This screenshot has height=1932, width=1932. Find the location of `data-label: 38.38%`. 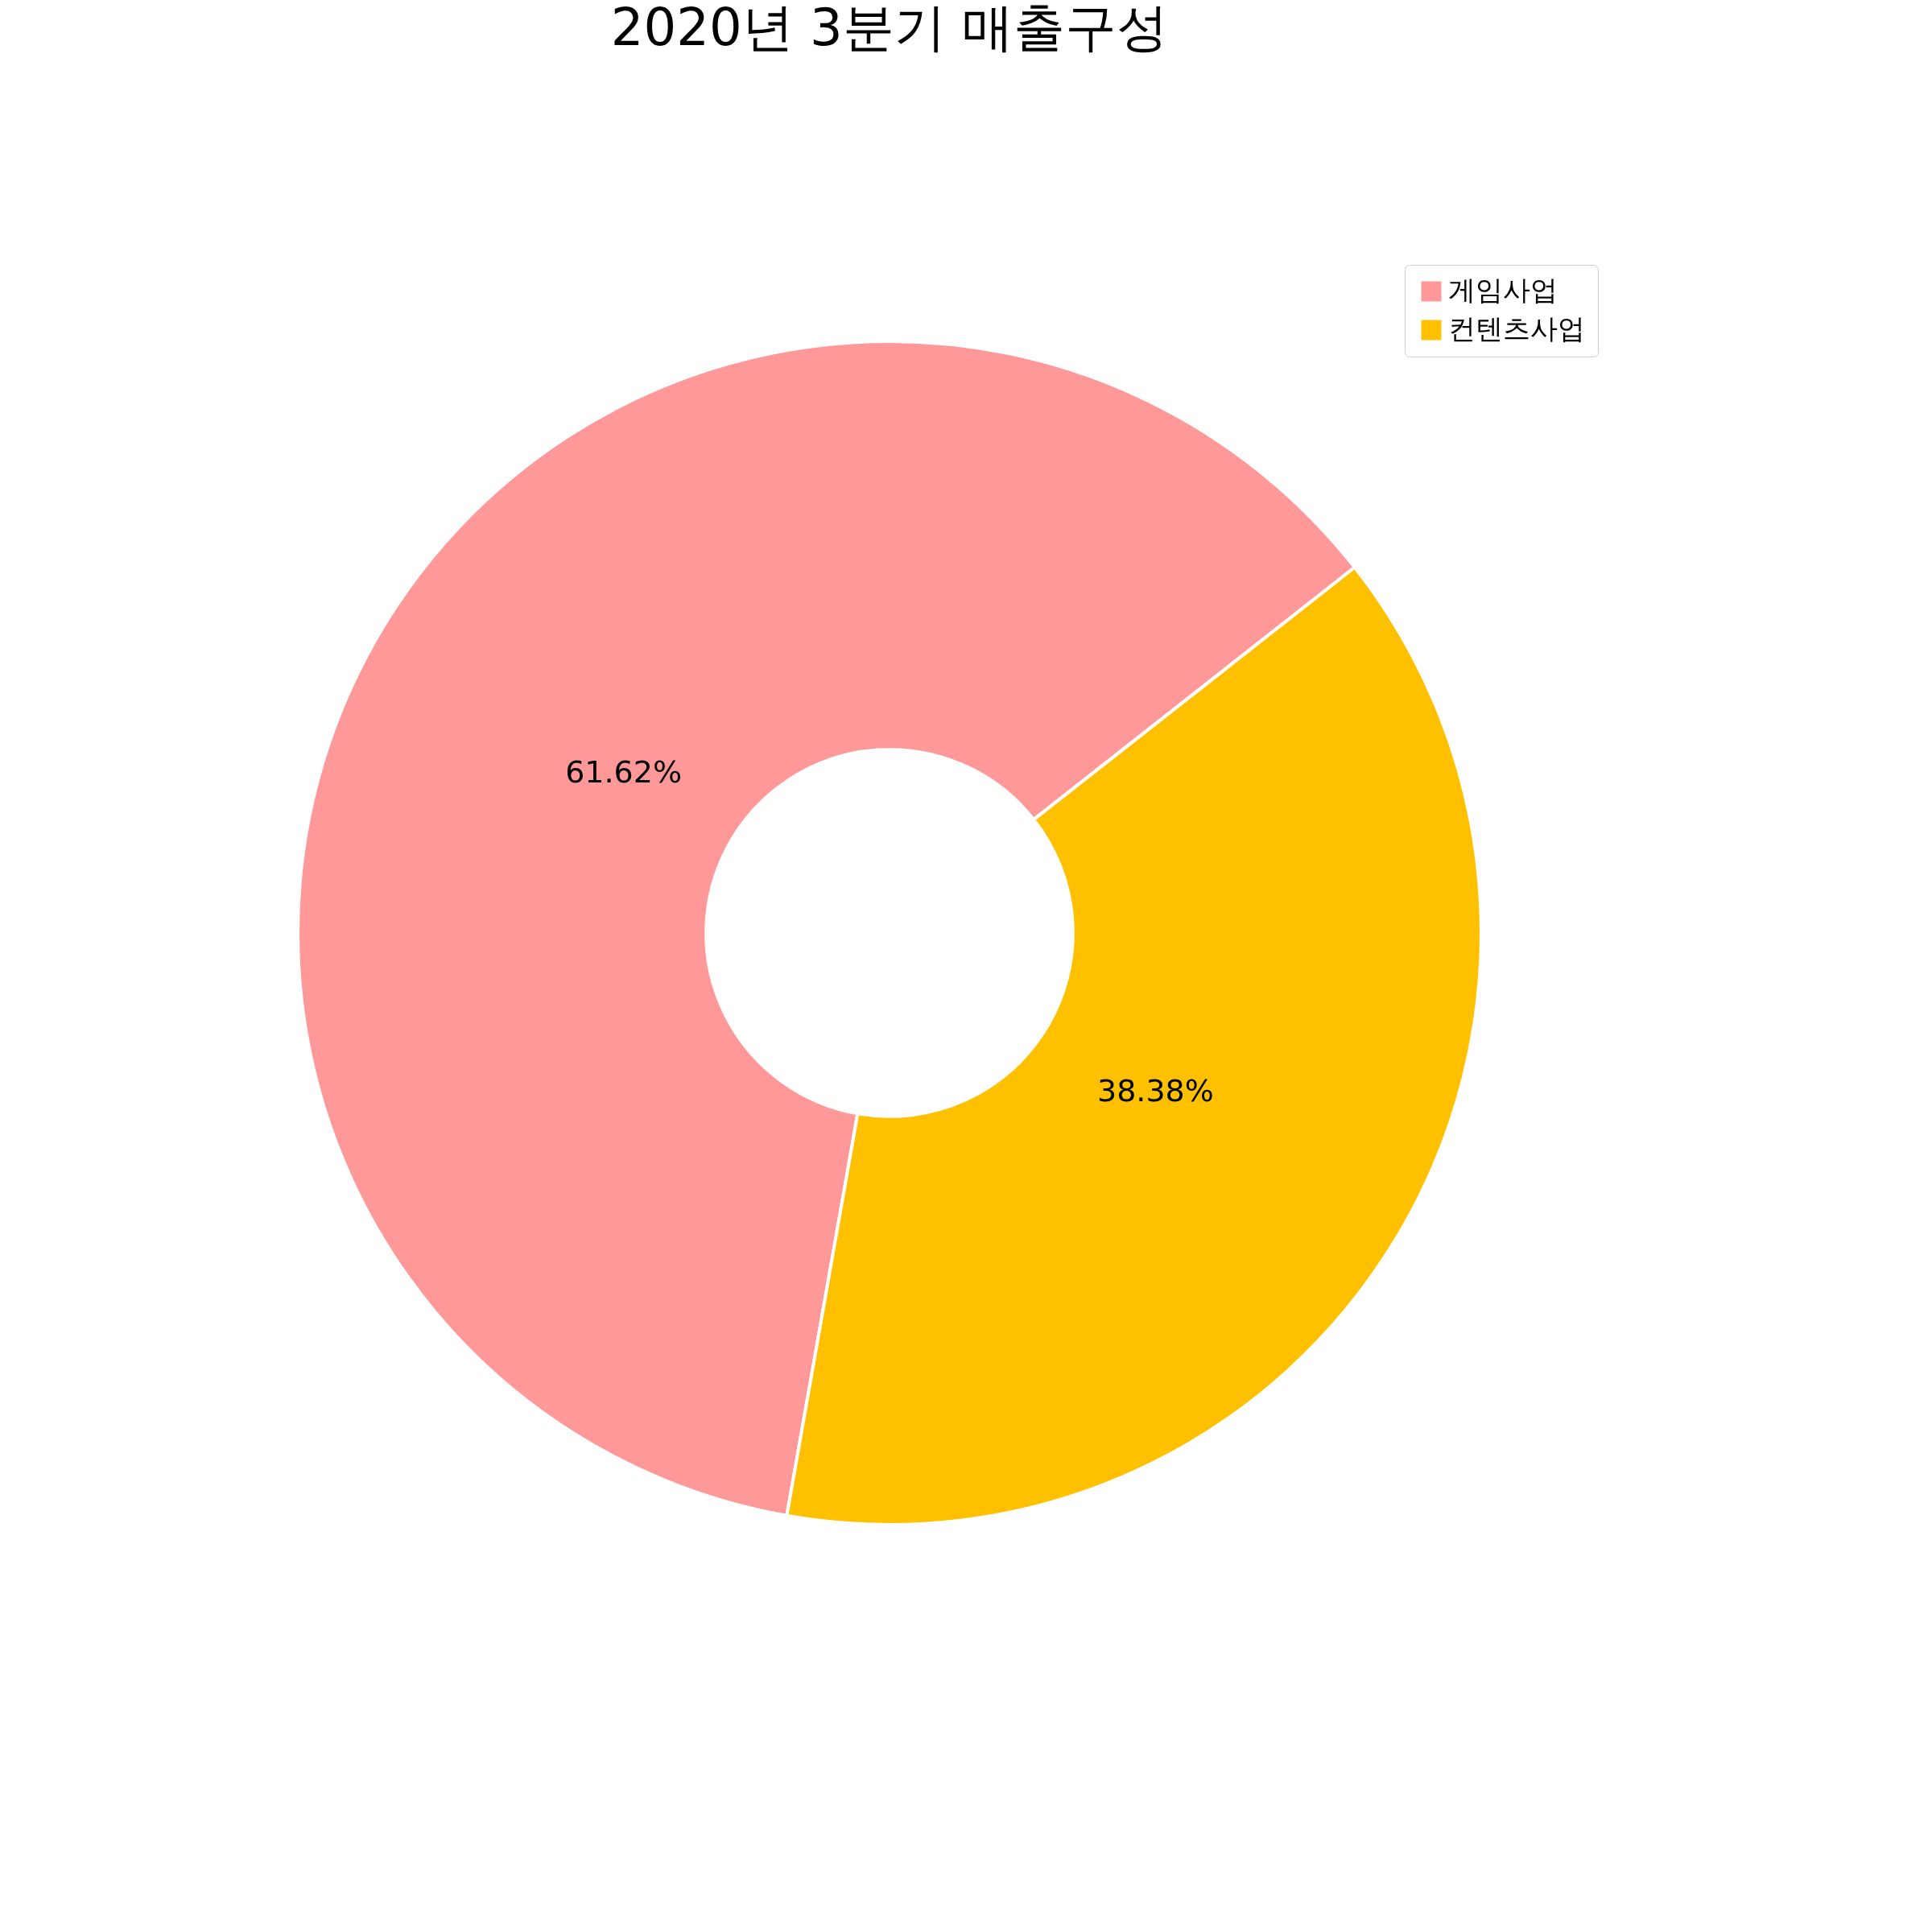

data-label: 38.38% is located at coordinates (1155, 1090).